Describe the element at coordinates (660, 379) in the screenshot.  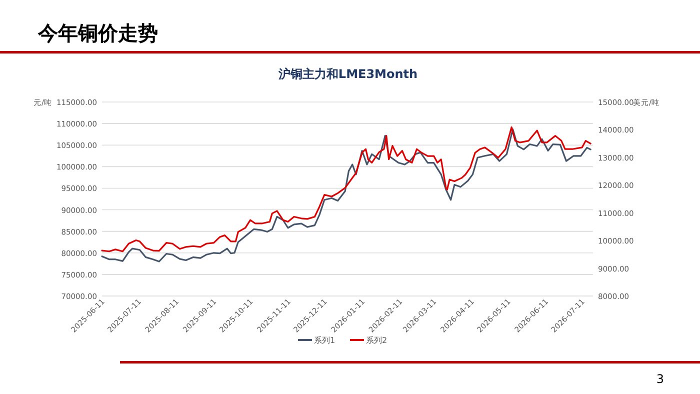
I see `text: 3` at that location.